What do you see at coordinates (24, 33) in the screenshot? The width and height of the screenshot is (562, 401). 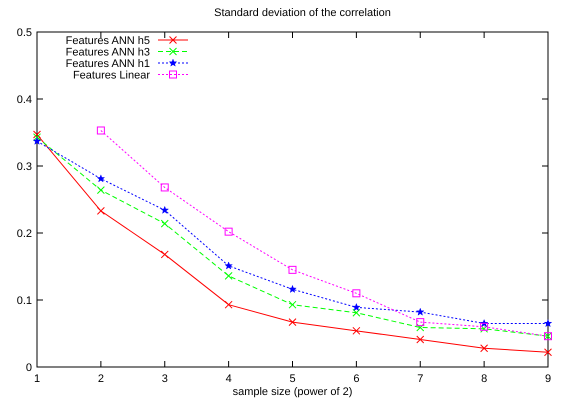 I see `y-tick-label: 0.5` at bounding box center [24, 33].